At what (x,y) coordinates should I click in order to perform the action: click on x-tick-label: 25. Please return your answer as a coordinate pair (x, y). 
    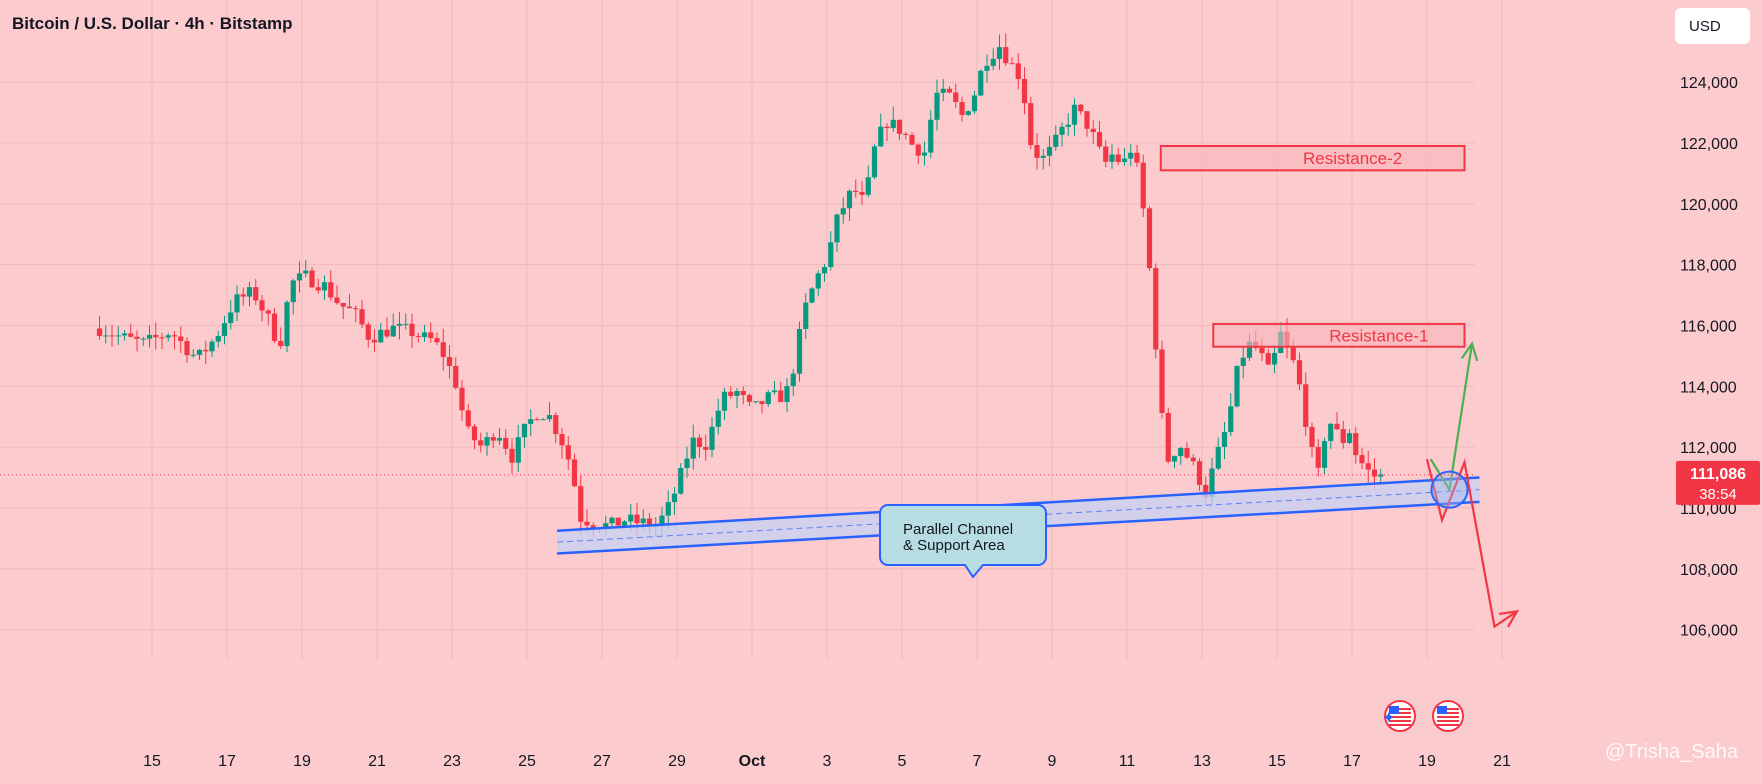
    Looking at the image, I should click on (527, 761).